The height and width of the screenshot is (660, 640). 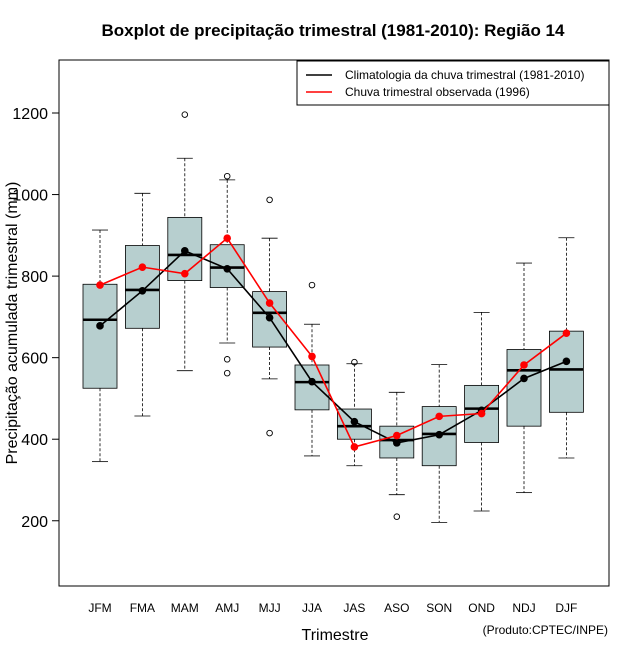 What do you see at coordinates (12, 323) in the screenshot?
I see `y-axis-title: Precipitação acumulada trimestral (mm)` at bounding box center [12, 323].